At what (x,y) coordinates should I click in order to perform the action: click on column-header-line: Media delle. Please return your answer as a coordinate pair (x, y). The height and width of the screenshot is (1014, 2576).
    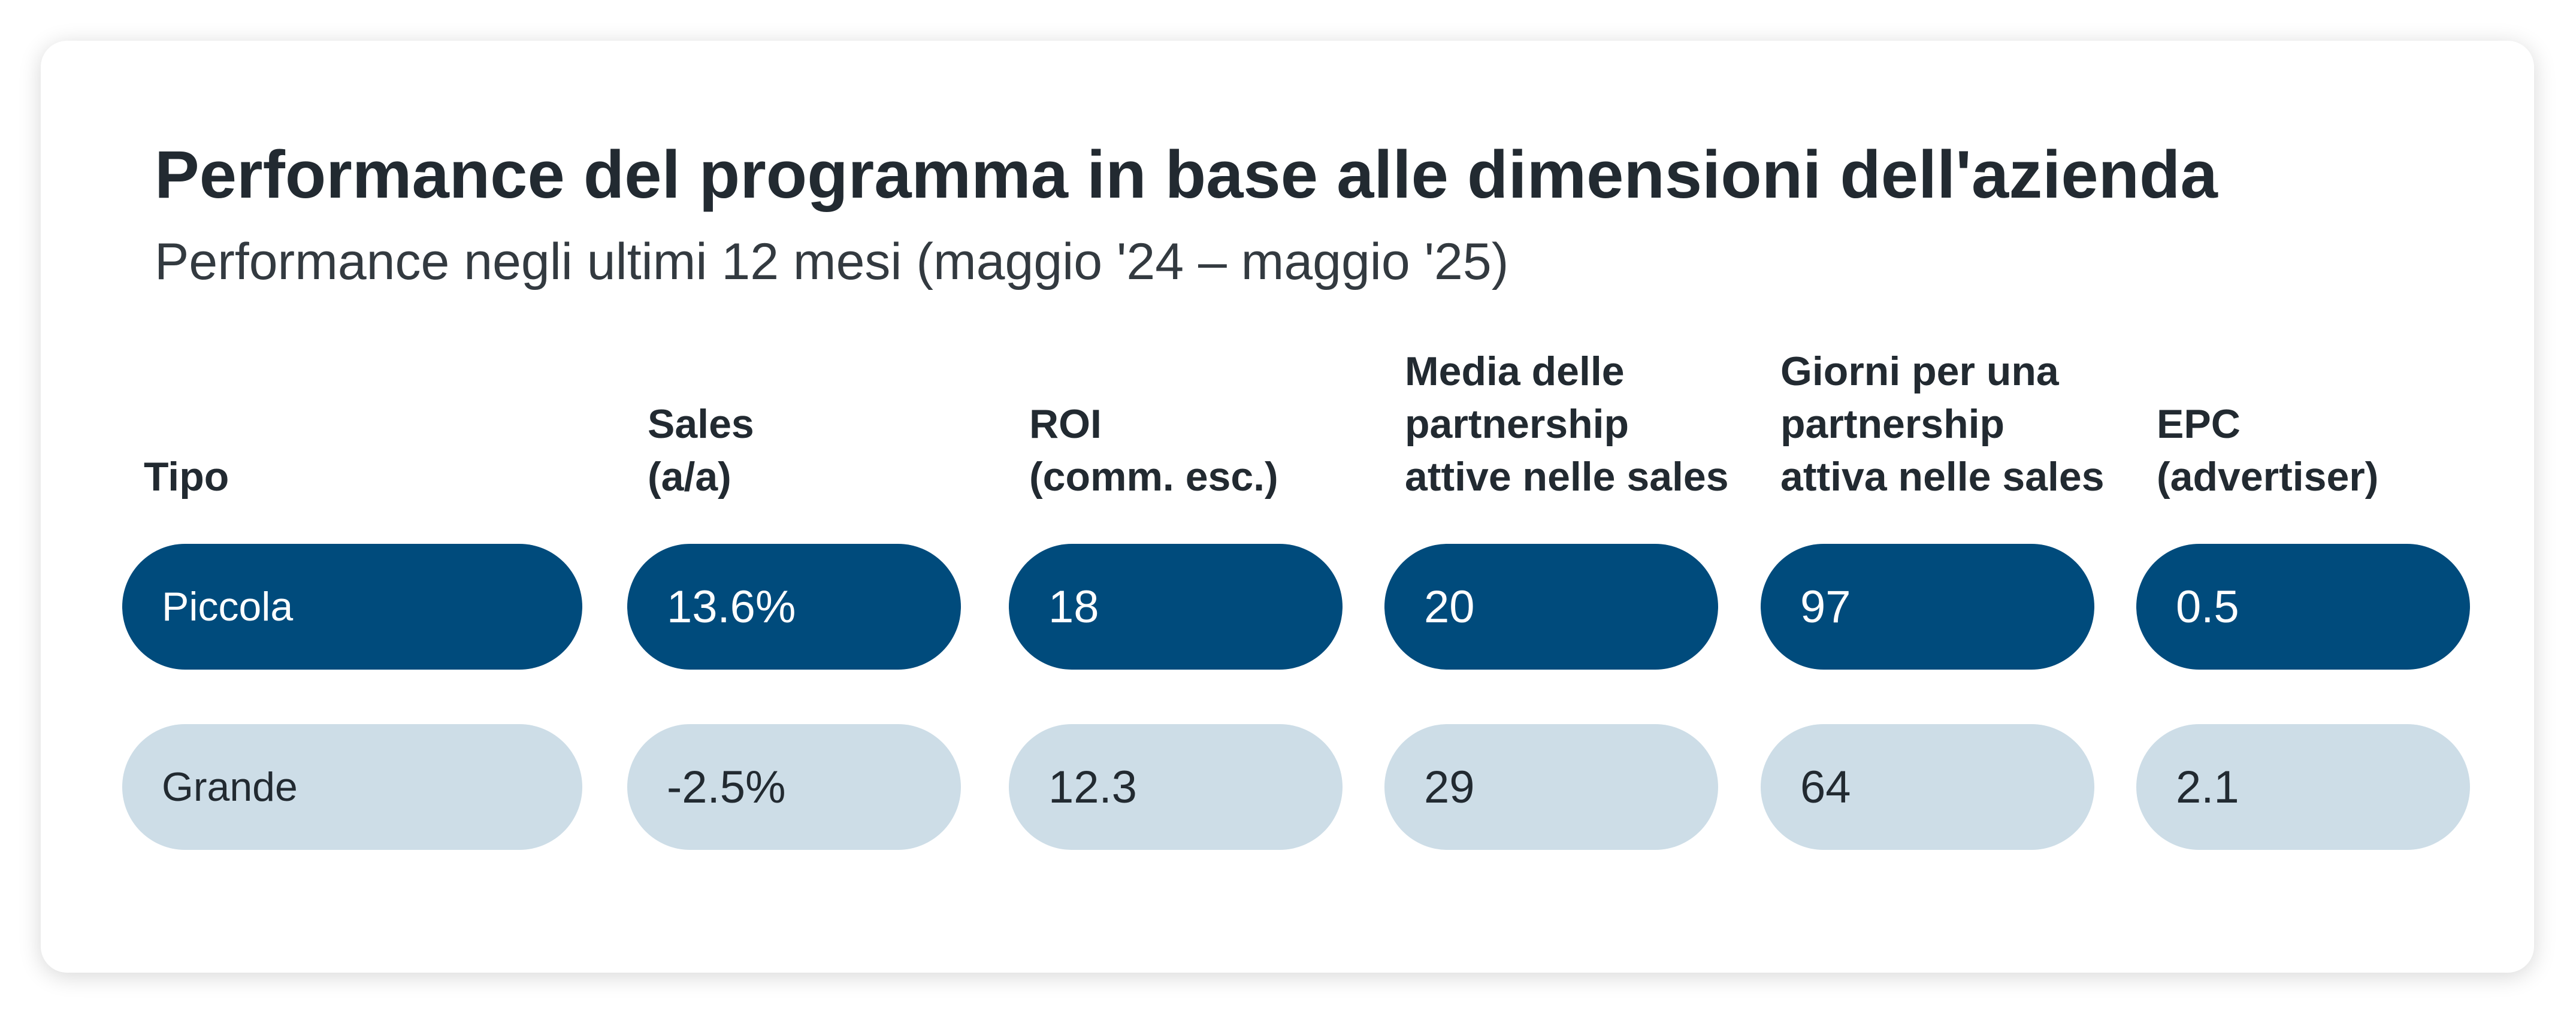
    Looking at the image, I should click on (1515, 371).